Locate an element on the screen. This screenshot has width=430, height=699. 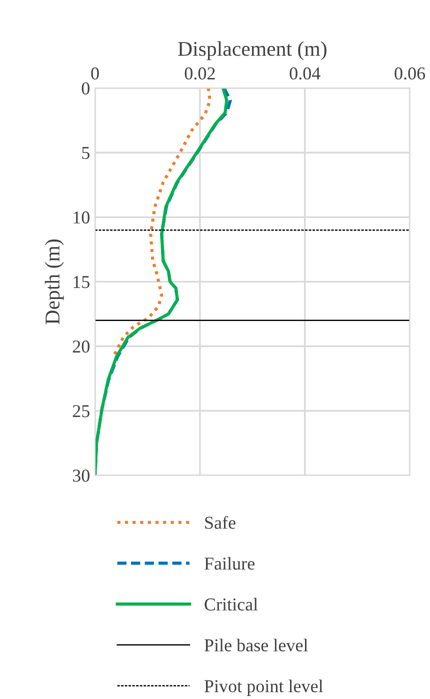
legend-label: Failure is located at coordinates (229, 563).